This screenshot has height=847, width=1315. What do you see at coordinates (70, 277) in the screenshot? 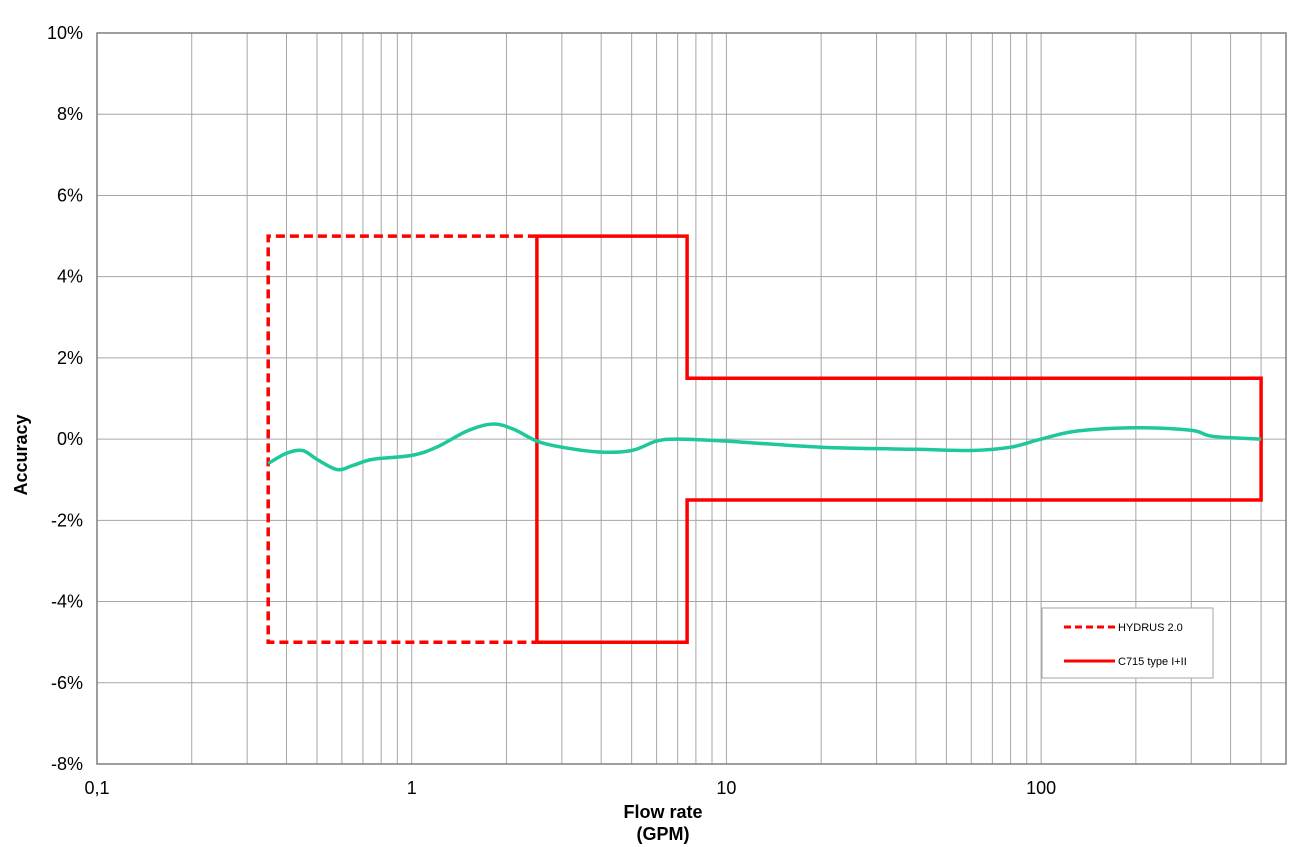
I see `y-tick-label: 4%` at bounding box center [70, 277].